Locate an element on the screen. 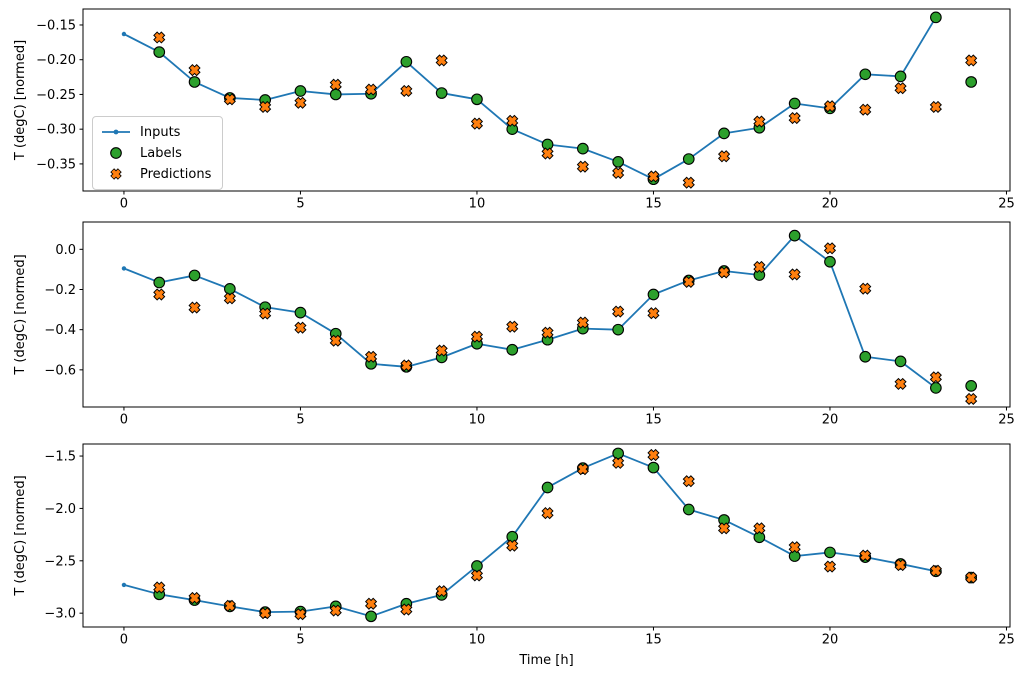 This screenshot has height=679, width=1023. legend-label-labels: Labels is located at coordinates (161, 153).